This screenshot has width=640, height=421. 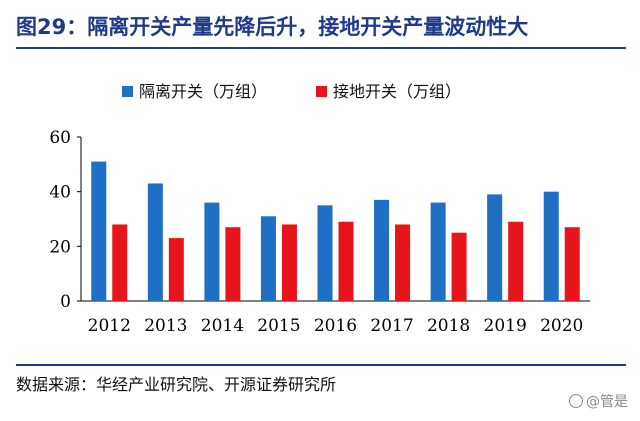 I want to click on legend-item: 接地开关（万组）, so click(x=388, y=91).